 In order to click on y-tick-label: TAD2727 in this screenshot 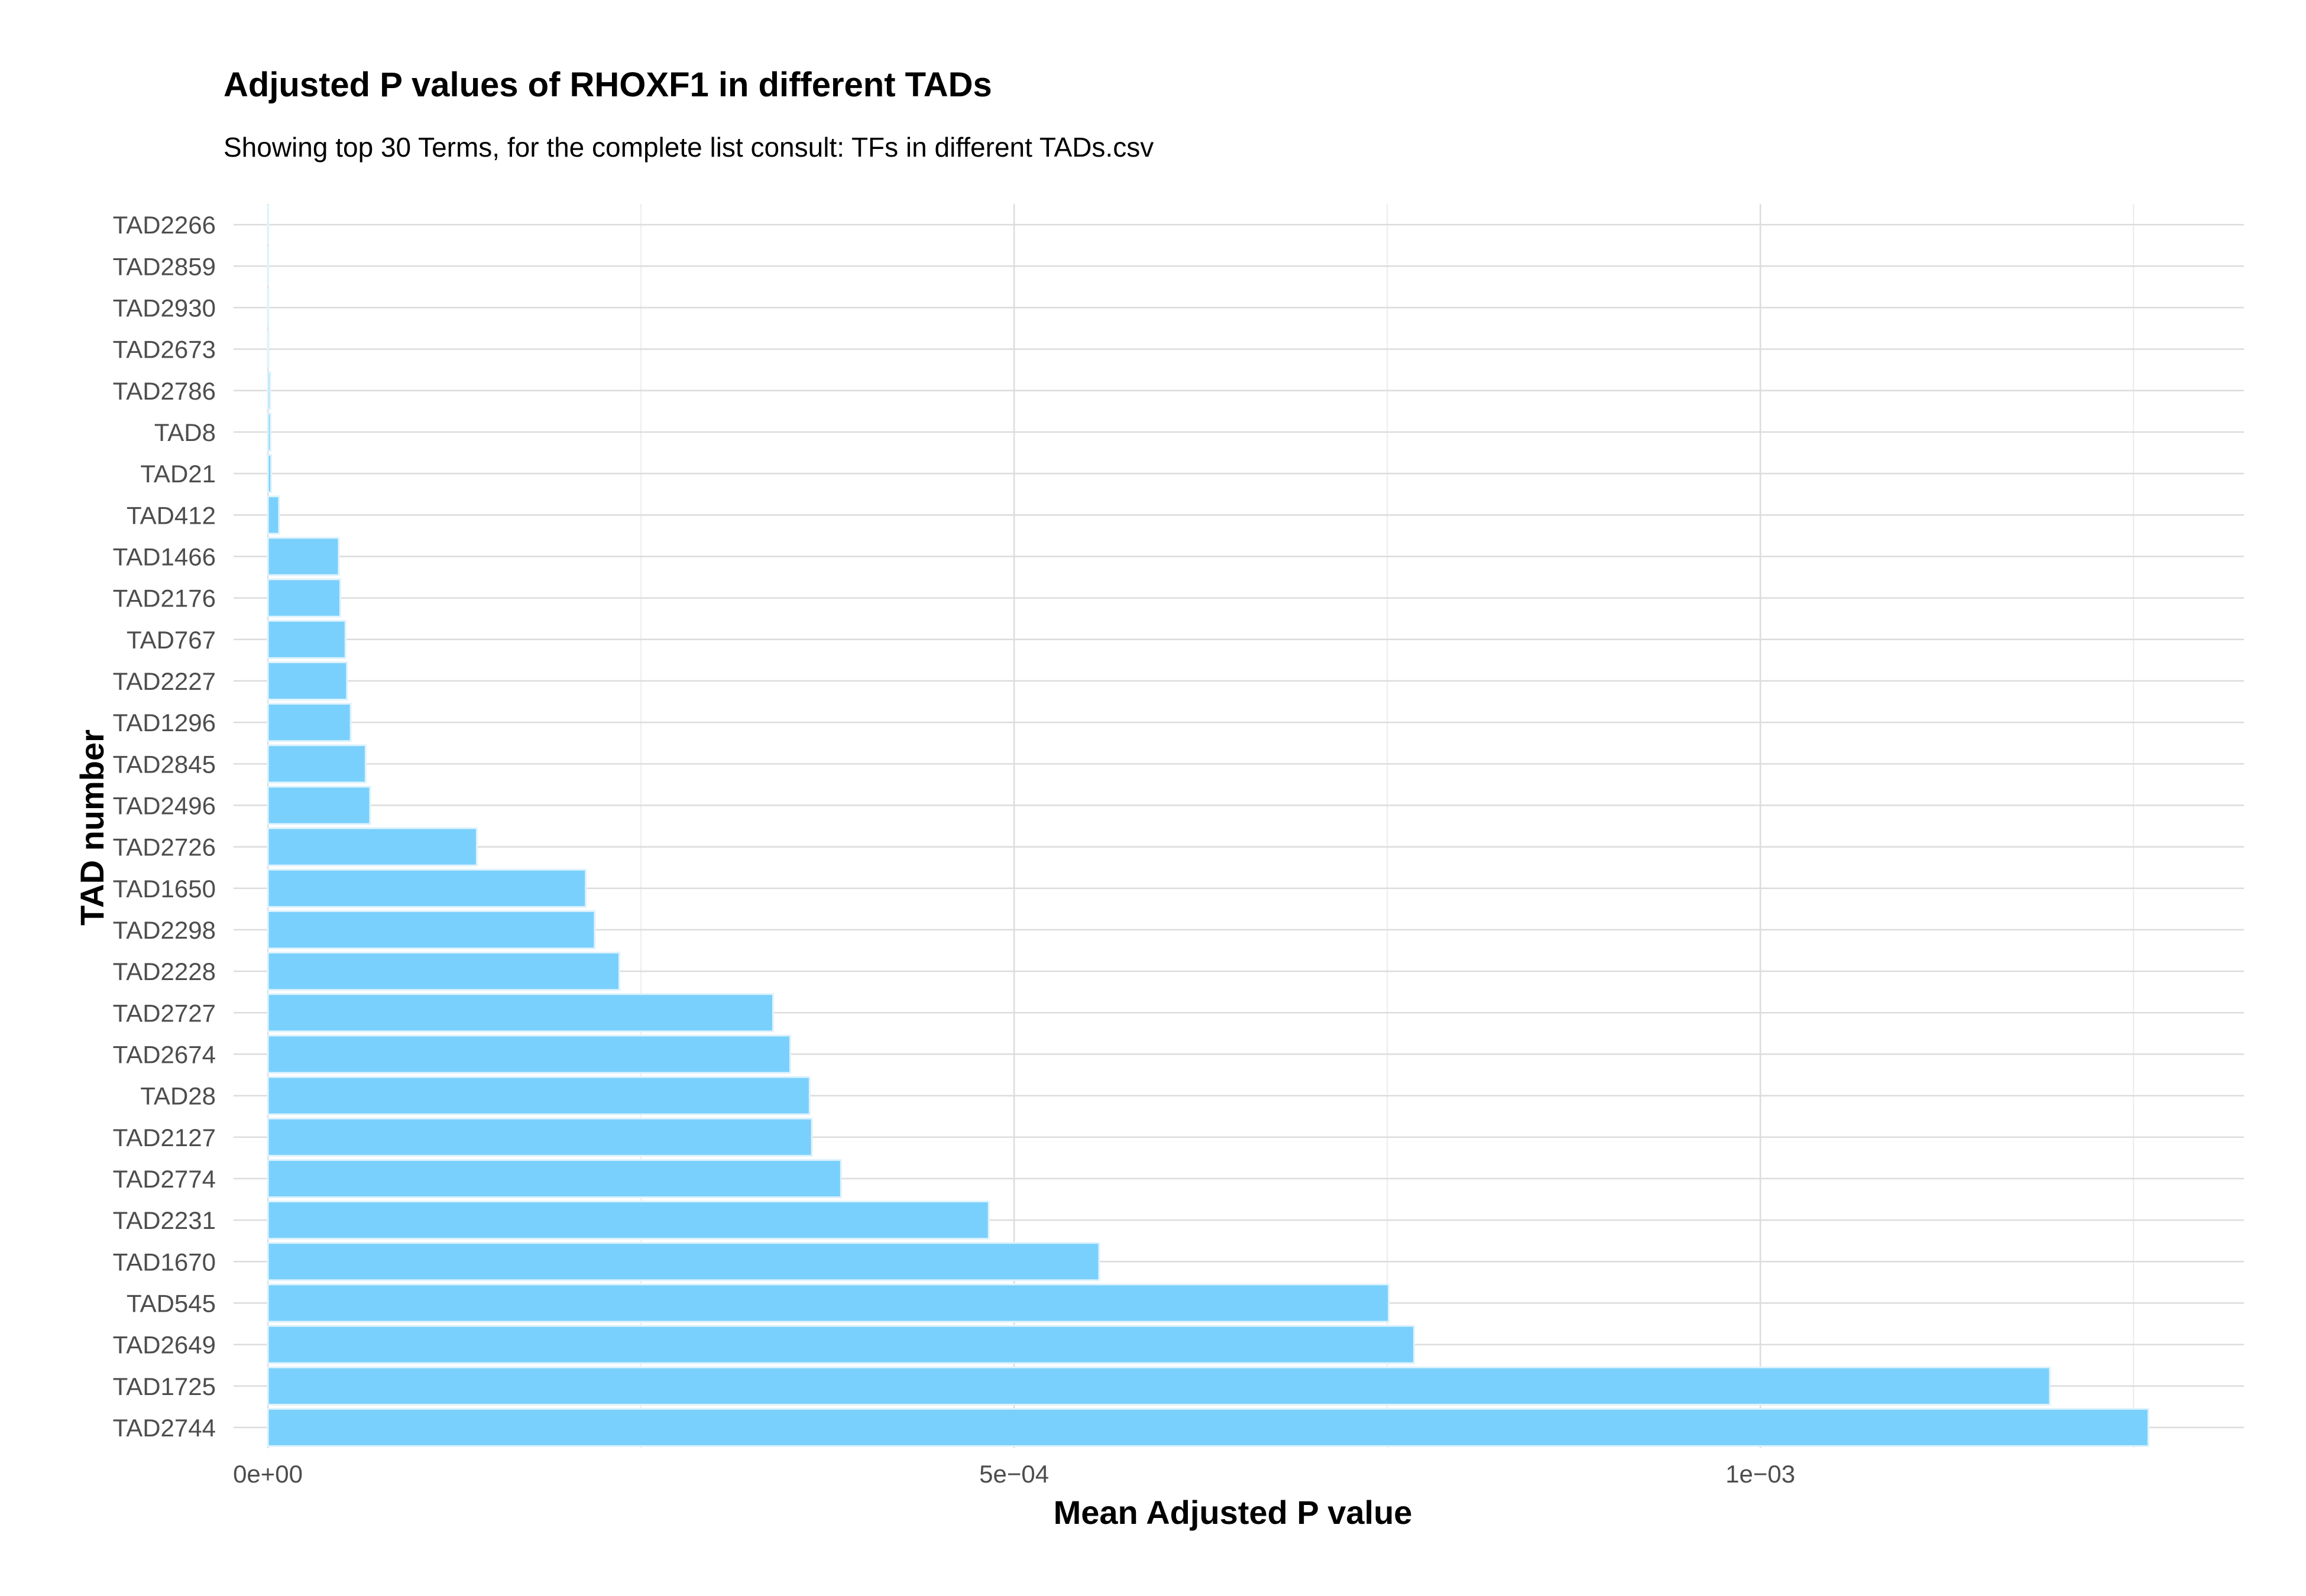, I will do `click(164, 1013)`.